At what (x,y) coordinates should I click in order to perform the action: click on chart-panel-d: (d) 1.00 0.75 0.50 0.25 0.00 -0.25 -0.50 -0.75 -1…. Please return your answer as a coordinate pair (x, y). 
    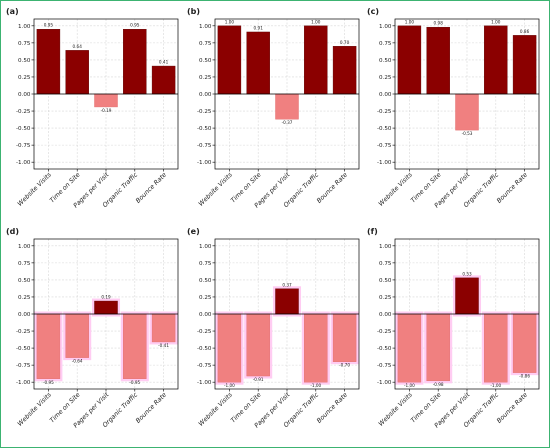
    Looking at the image, I should click on (92, 328).